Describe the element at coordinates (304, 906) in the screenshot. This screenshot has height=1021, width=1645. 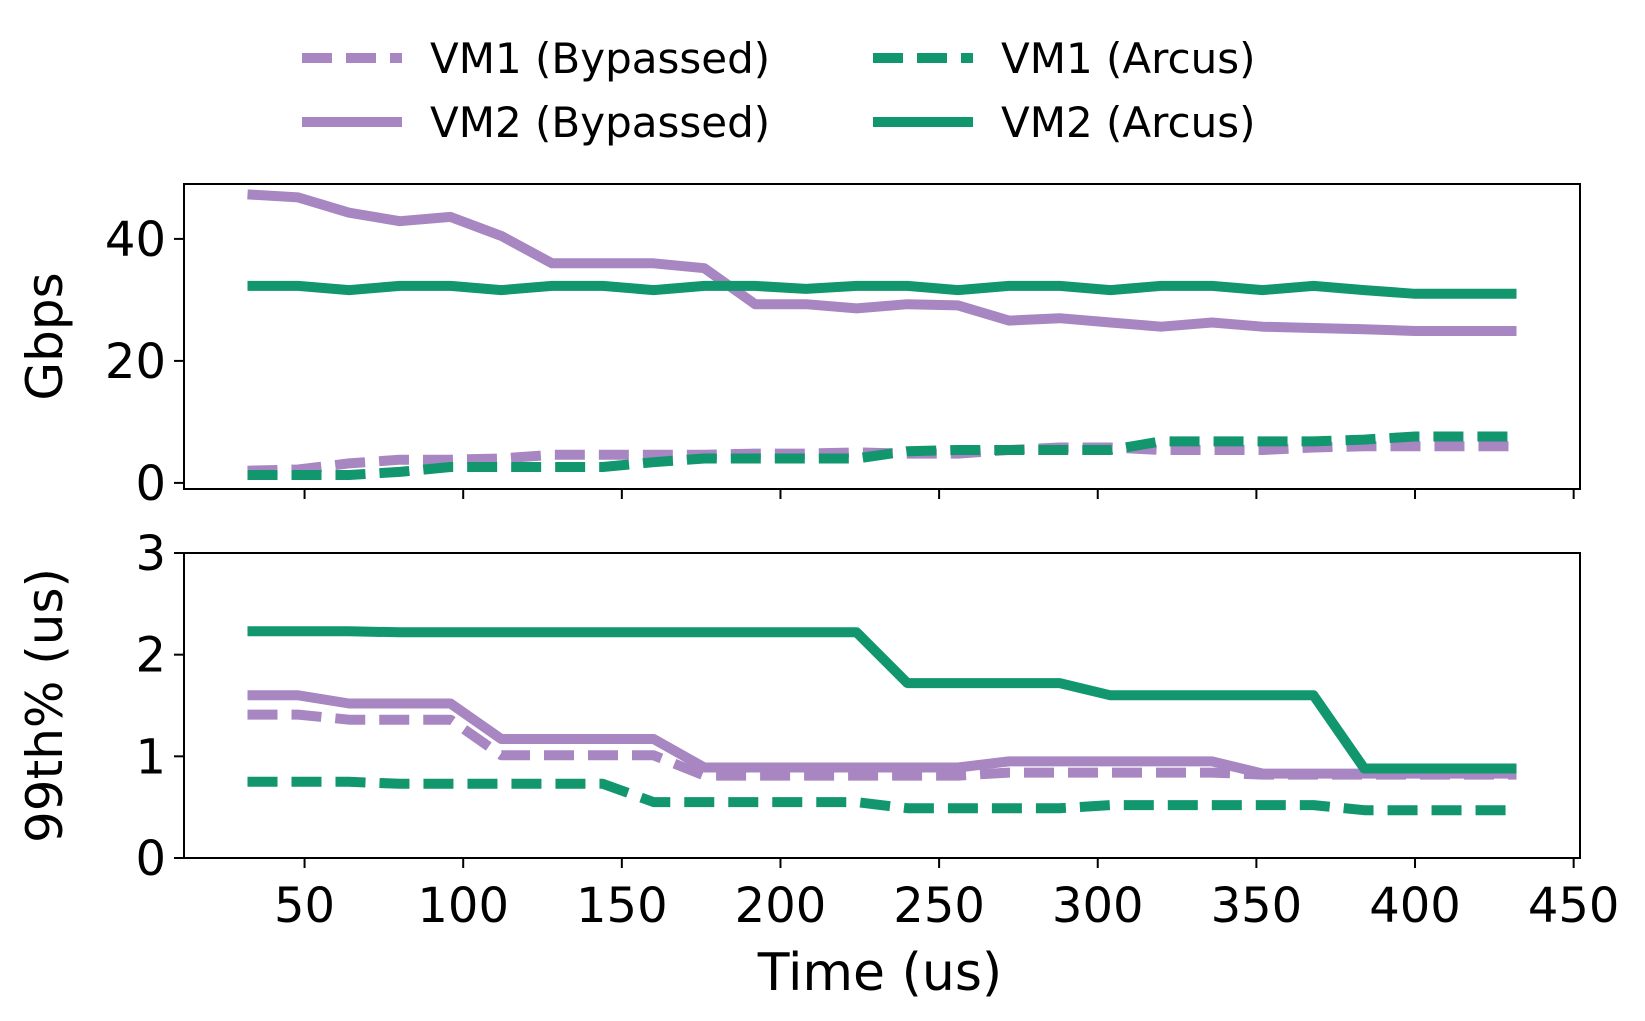
I see `x-tick-label: 50` at that location.